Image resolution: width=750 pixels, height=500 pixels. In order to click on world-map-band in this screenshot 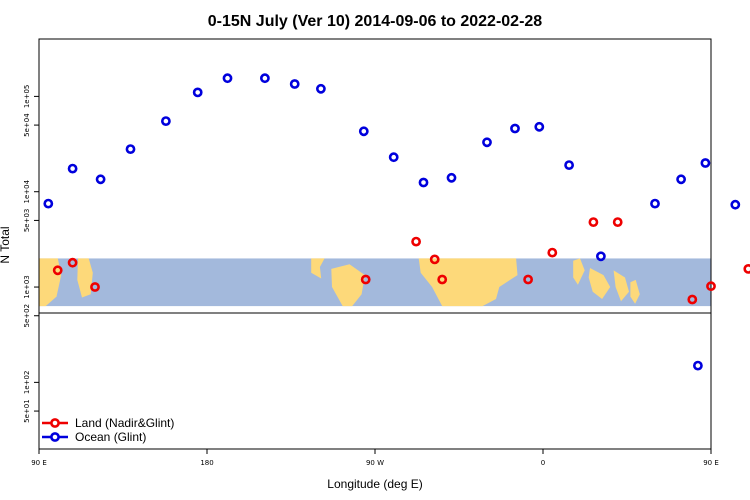, I will do `click(375, 282)`.